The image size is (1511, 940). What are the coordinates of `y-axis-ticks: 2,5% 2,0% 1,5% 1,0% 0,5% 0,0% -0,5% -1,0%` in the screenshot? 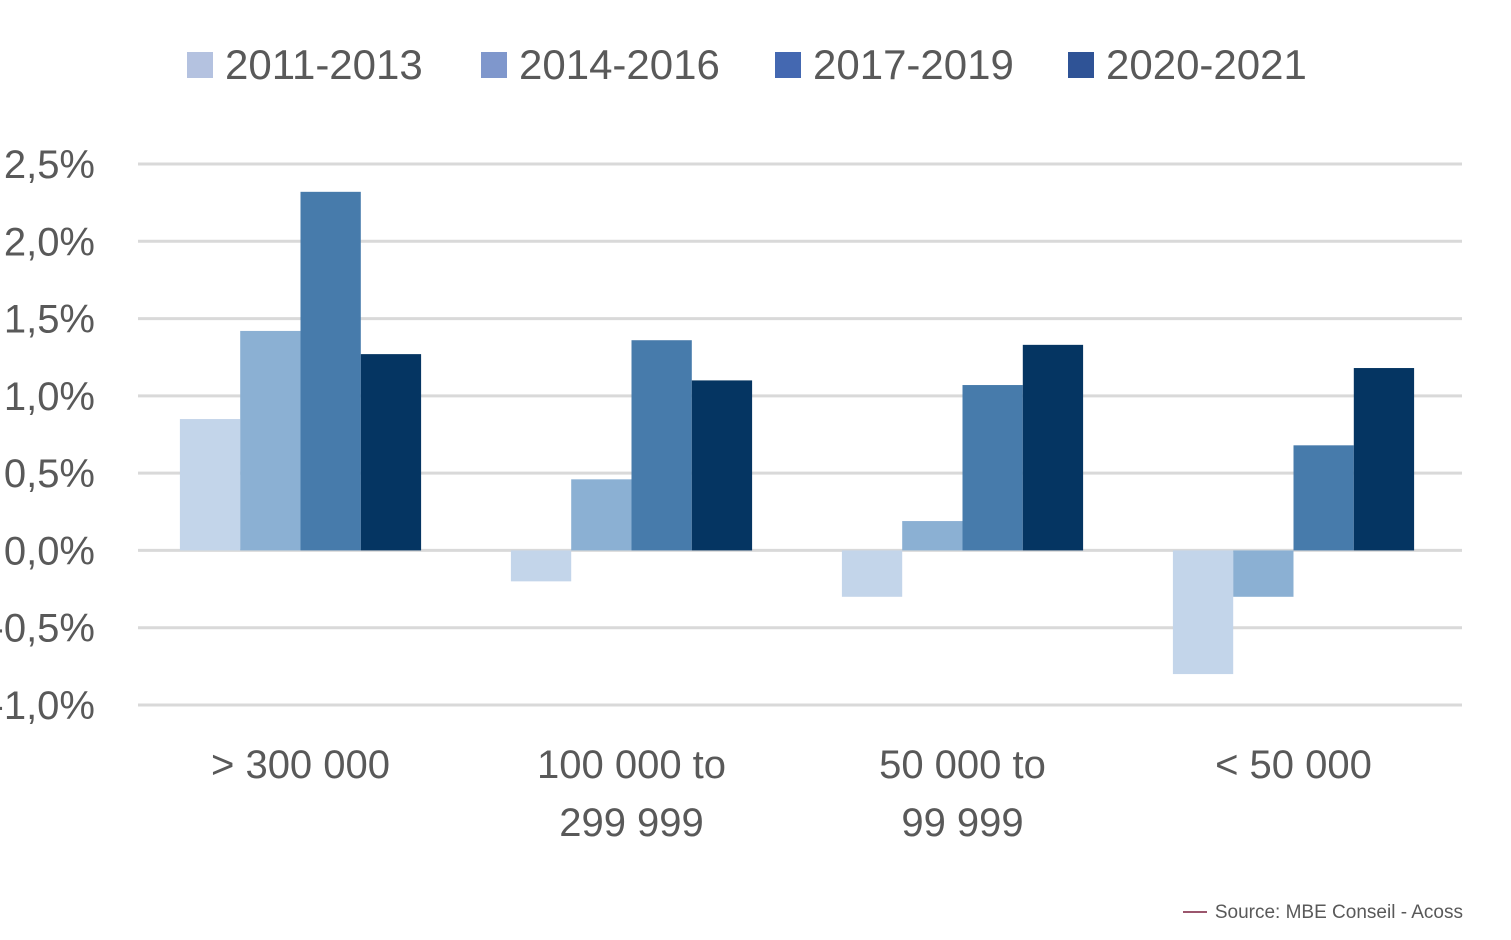 It's located at (47, 435).